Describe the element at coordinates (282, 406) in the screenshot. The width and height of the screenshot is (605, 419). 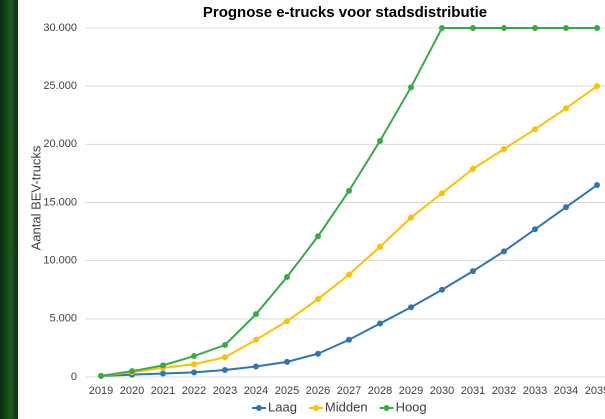
I see `legend-label: Laag` at that location.